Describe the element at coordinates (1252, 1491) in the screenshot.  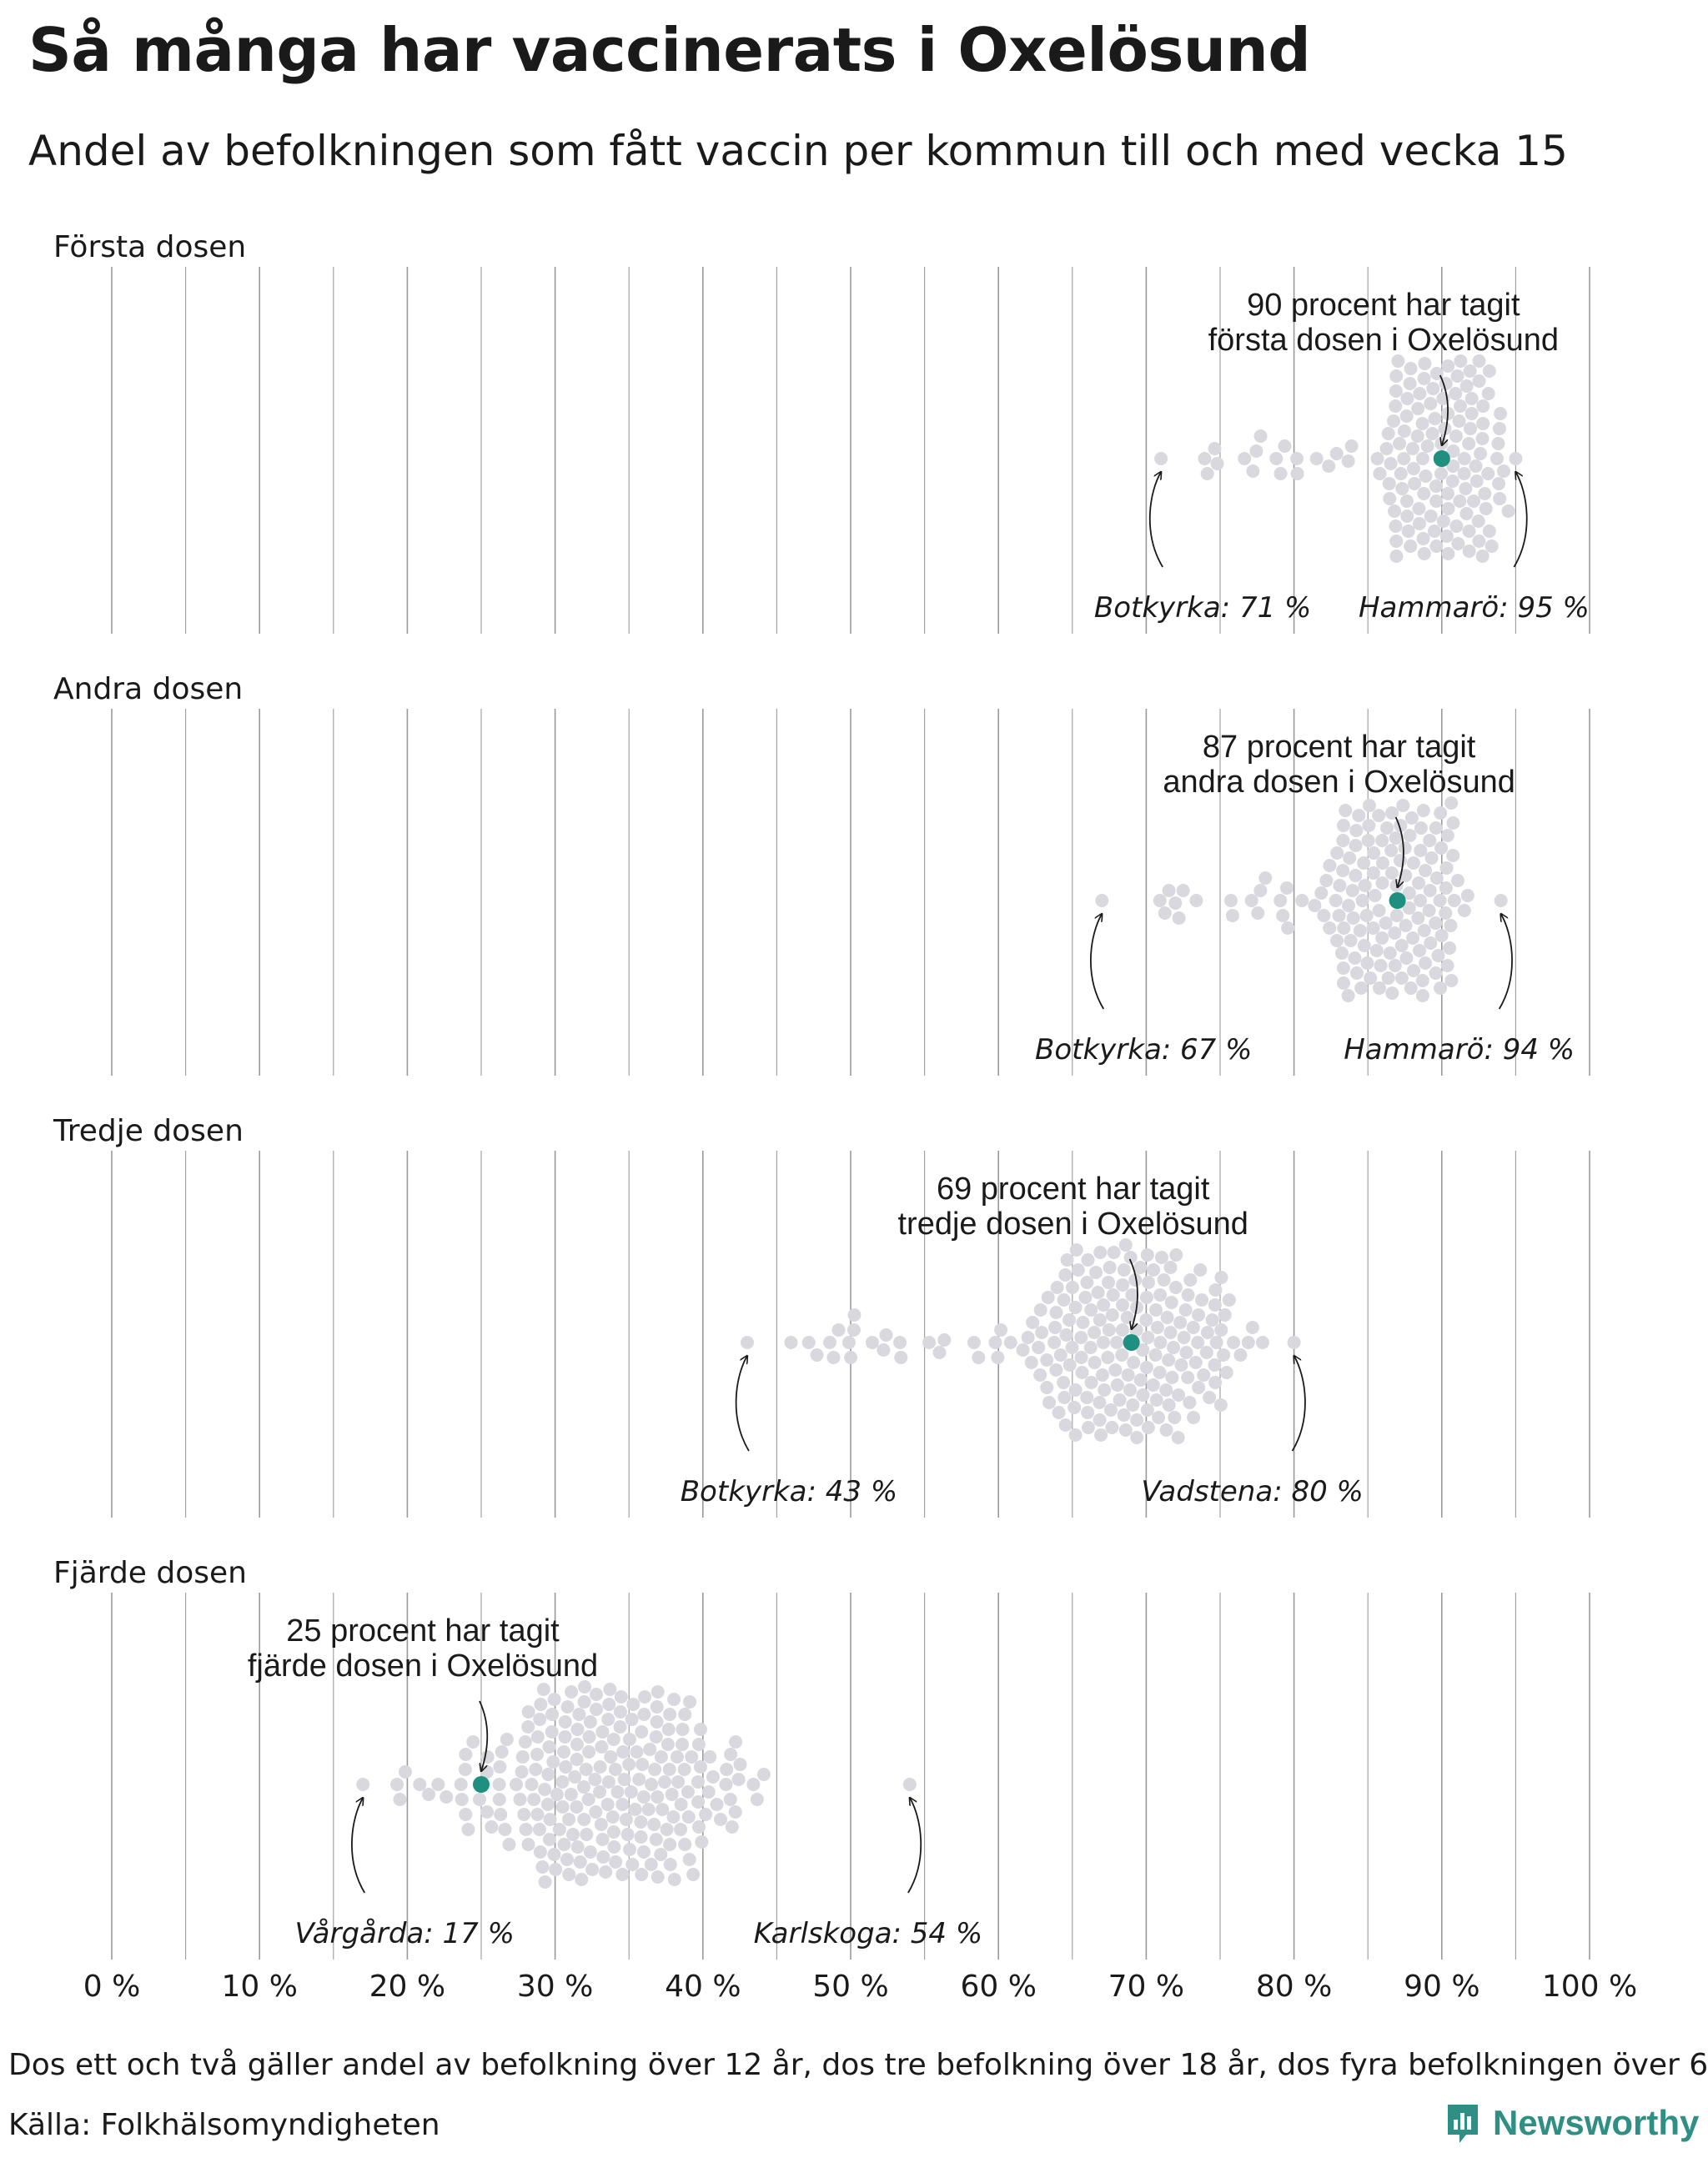
I see `max-label: Vadstena: 80 %` at that location.